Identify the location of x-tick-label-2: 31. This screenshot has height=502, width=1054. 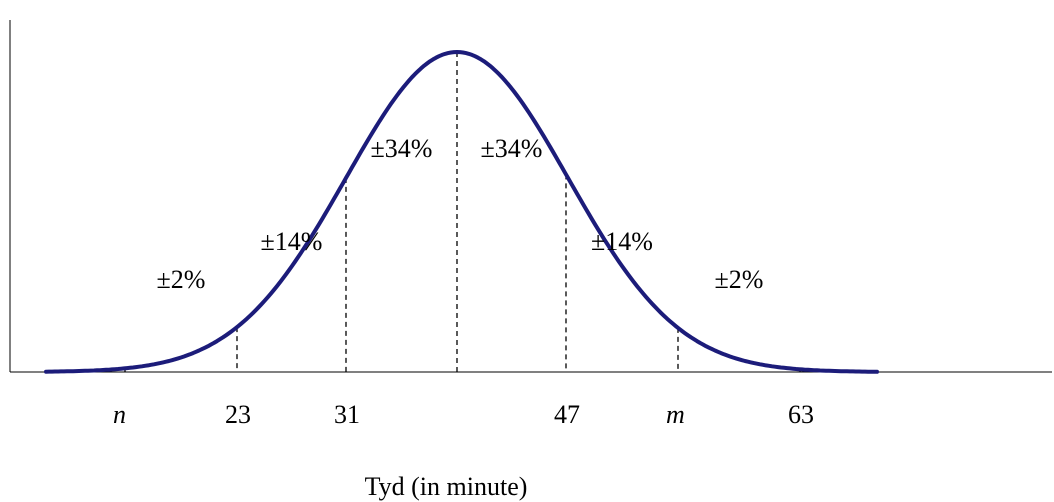
(347, 414).